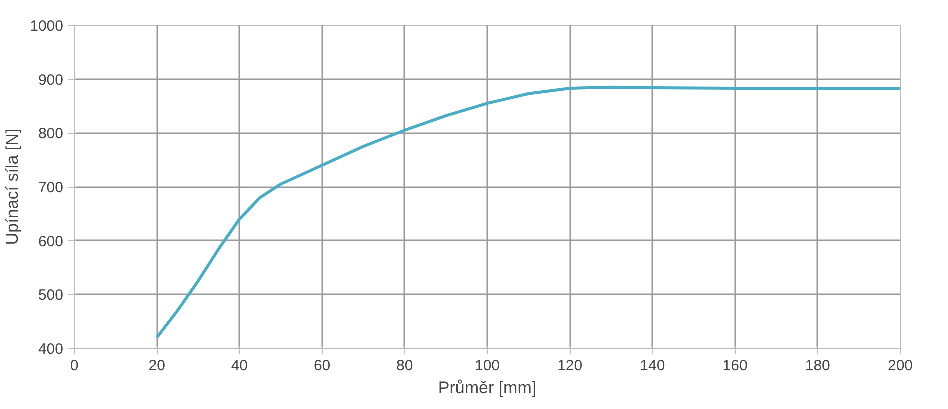  What do you see at coordinates (51, 80) in the screenshot?
I see `y-tick-label: 900` at bounding box center [51, 80].